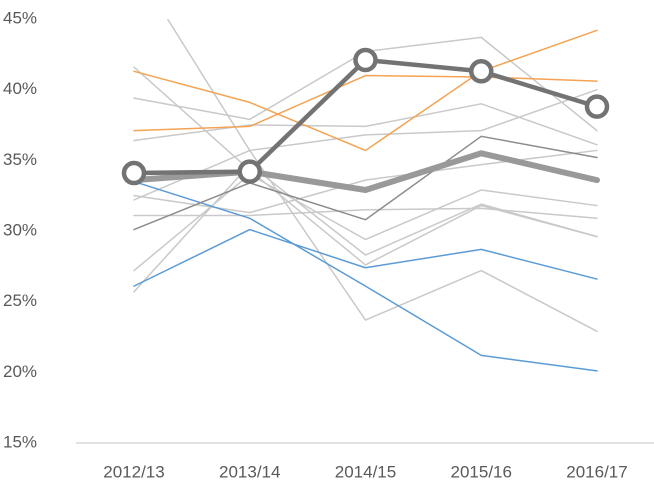 The height and width of the screenshot is (493, 654). Describe the element at coordinates (20, 300) in the screenshot. I see `y-tick-label: 25%` at that location.